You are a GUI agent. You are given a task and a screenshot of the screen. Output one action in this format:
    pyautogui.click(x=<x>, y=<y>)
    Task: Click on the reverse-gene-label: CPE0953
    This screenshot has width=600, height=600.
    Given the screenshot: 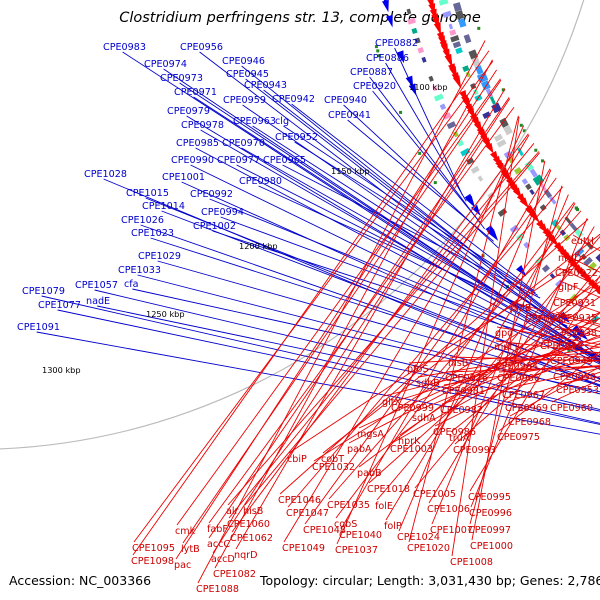 What is the action you would take?
    pyautogui.click(x=577, y=390)
    